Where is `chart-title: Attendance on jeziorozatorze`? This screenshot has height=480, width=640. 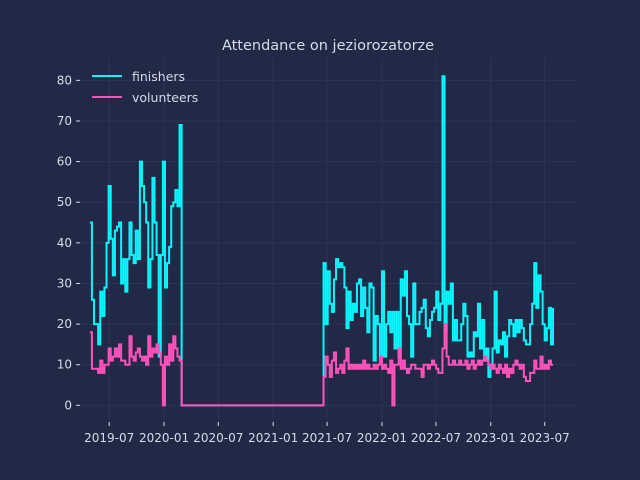 chart-title: Attendance on jeziorozatorze is located at coordinates (328, 46).